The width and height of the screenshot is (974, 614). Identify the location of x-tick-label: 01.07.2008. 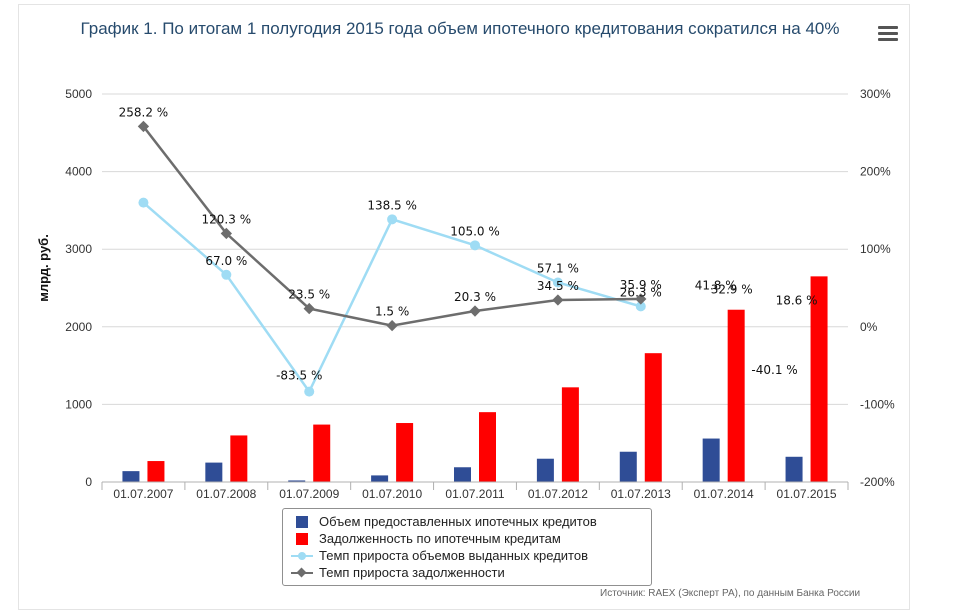
(226, 494).